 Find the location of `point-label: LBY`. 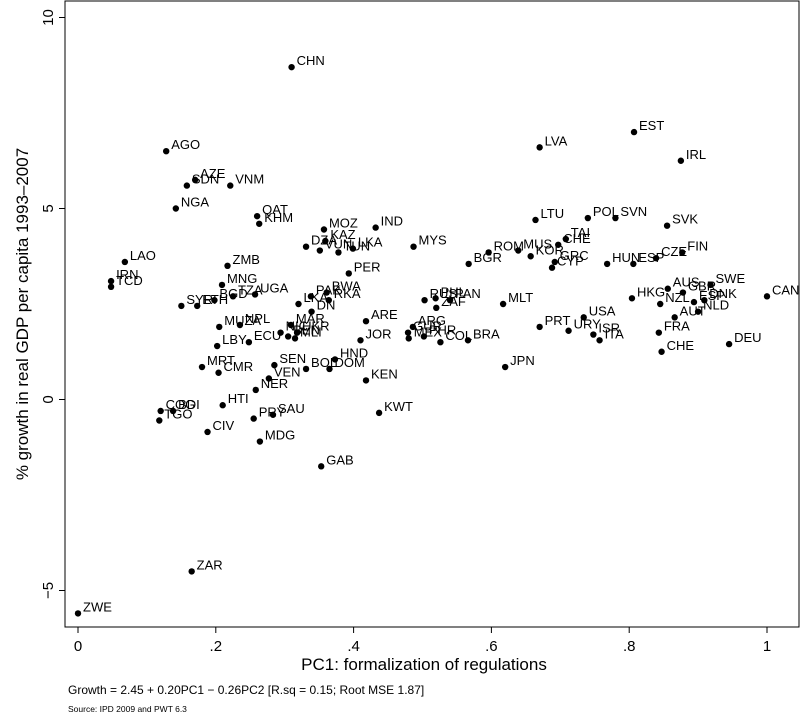

point-label: LBY is located at coordinates (234, 339).